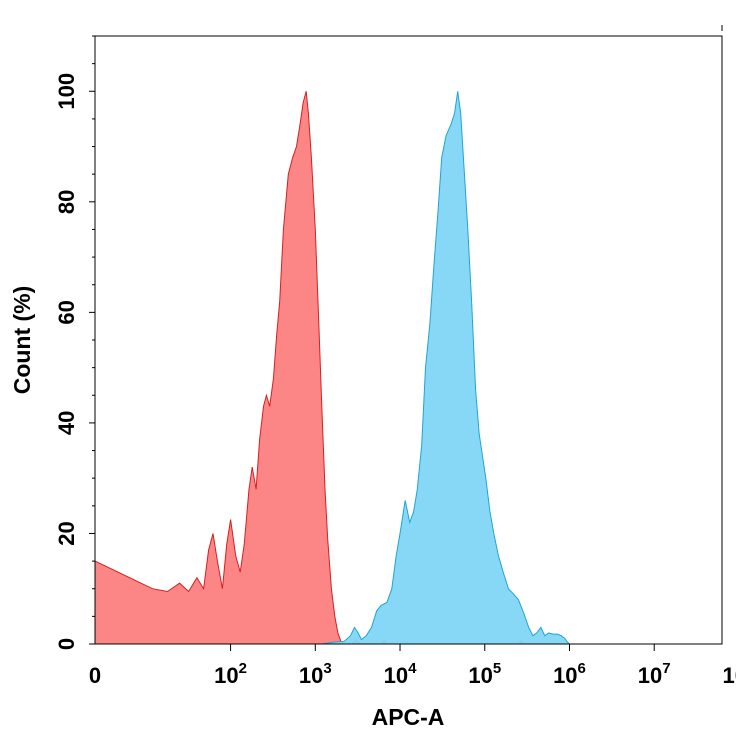  Describe the element at coordinates (66, 91) in the screenshot. I see `y-tick-label: 100` at that location.